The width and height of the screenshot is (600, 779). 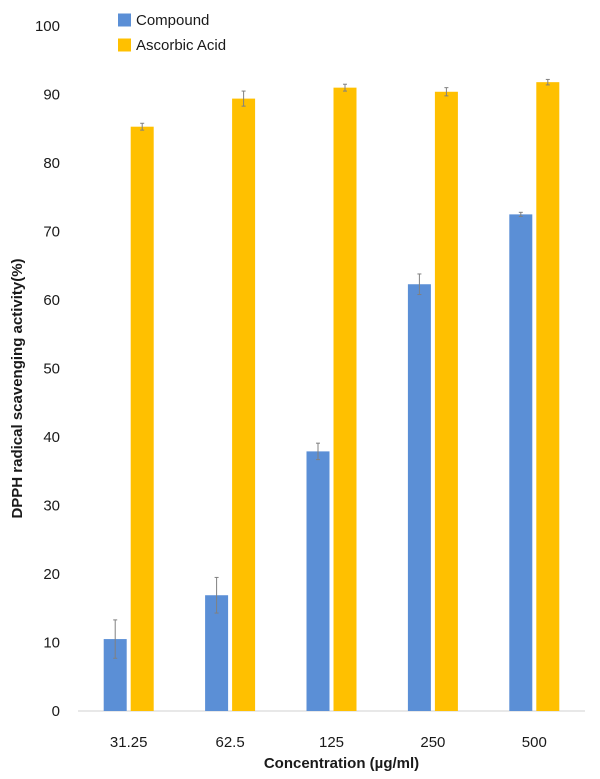 I want to click on x-tick-label: 125, so click(x=331, y=742).